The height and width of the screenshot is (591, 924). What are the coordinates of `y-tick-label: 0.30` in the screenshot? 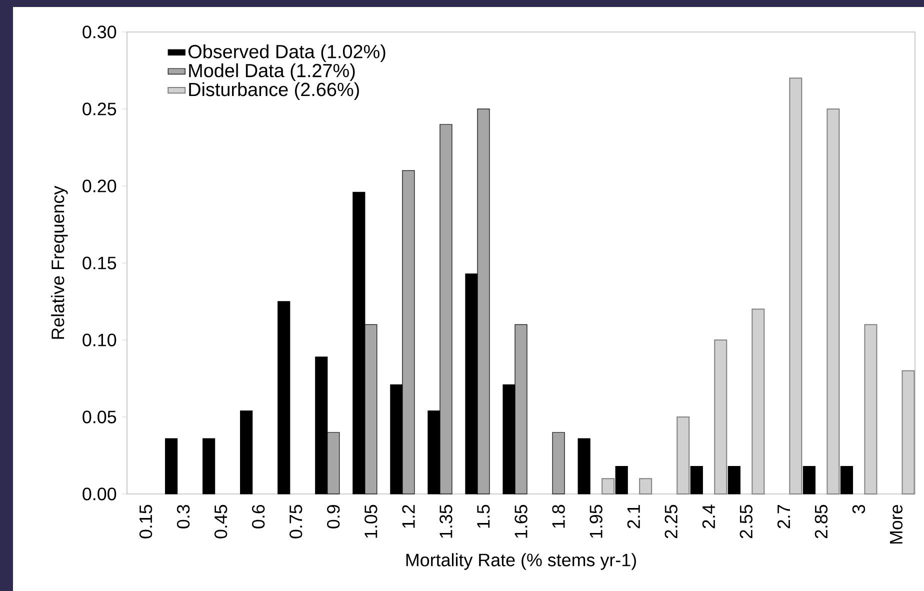 It's located at (99, 32).